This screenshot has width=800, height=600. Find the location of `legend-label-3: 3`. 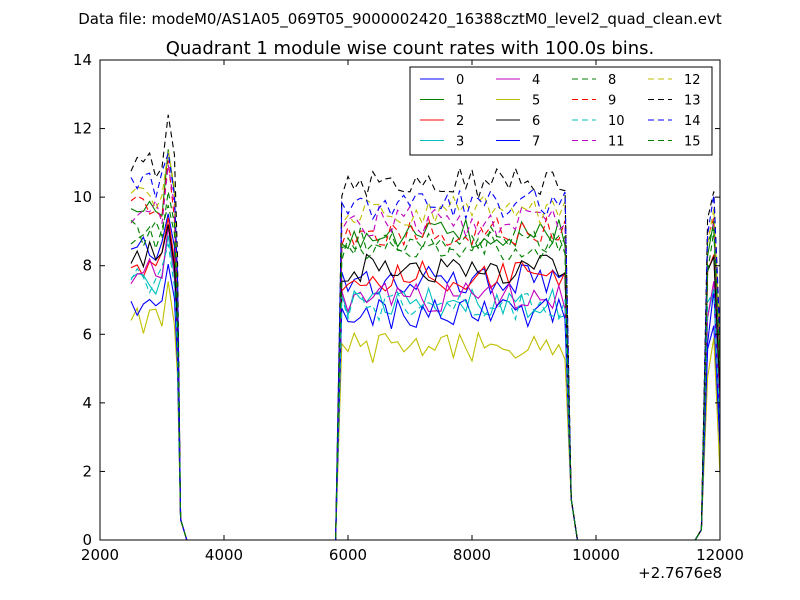

legend-label-3: 3 is located at coordinates (460, 142).